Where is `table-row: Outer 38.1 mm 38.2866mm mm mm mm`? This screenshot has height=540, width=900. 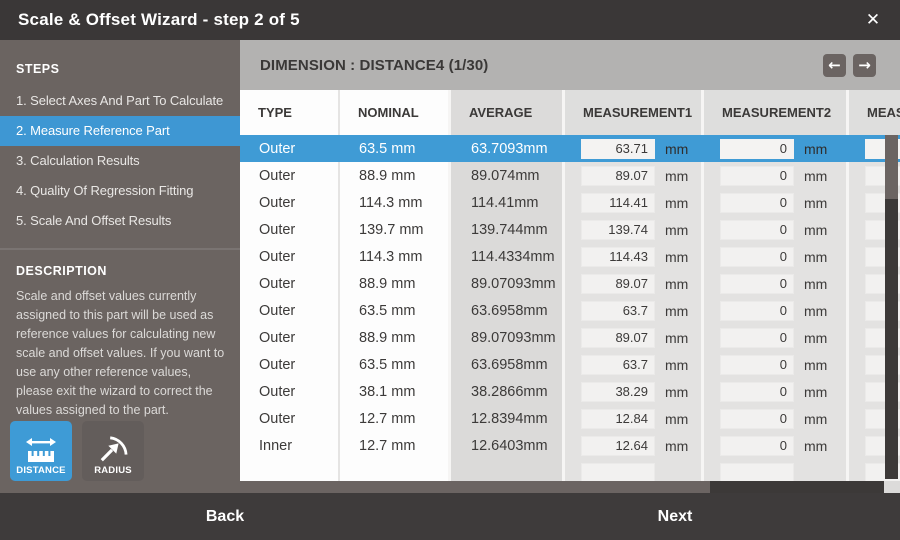 table-row: Outer 38.1 mm 38.2866mm mm mm mm is located at coordinates (570, 391).